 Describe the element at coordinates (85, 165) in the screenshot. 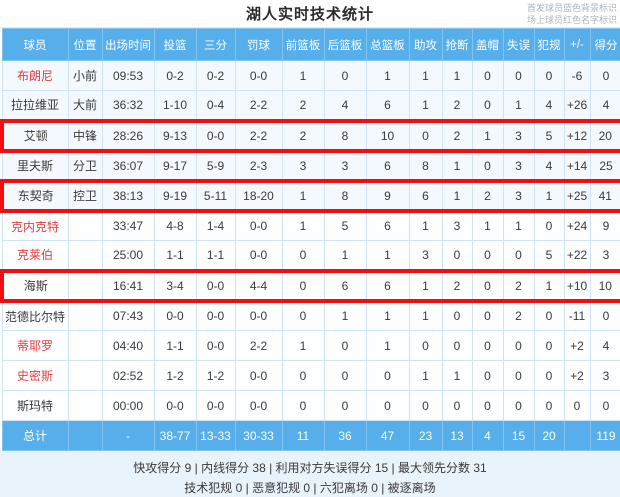

I see `stat-cell: 分卫` at that location.